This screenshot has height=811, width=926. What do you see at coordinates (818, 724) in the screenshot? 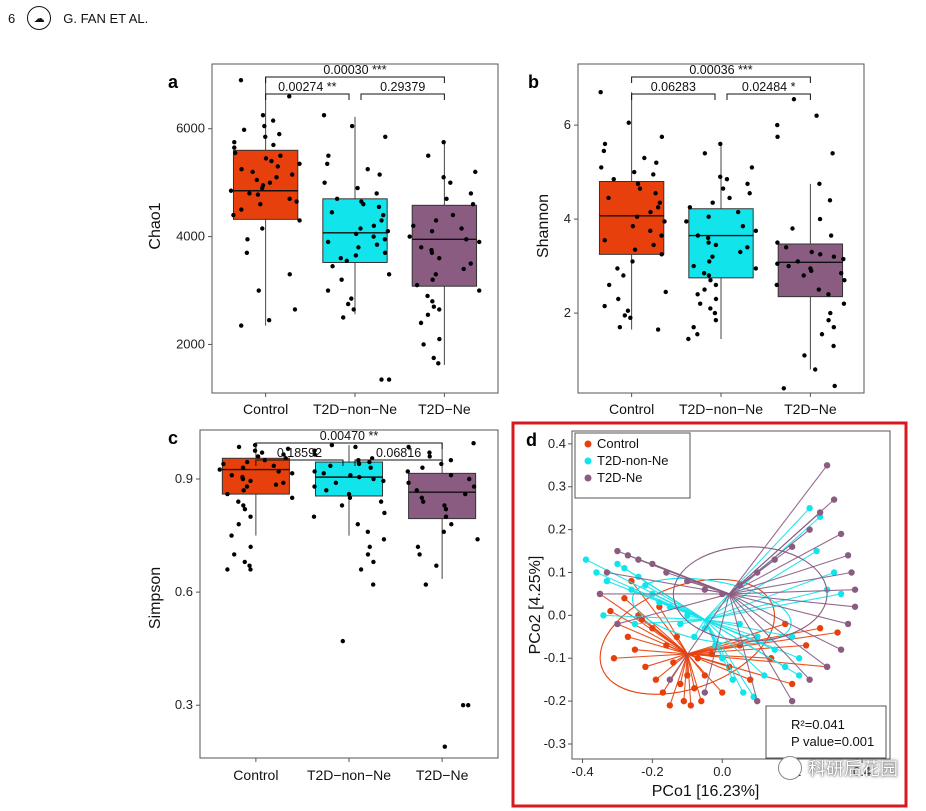
I see `r-squared-label: R²=0.041` at bounding box center [818, 724].